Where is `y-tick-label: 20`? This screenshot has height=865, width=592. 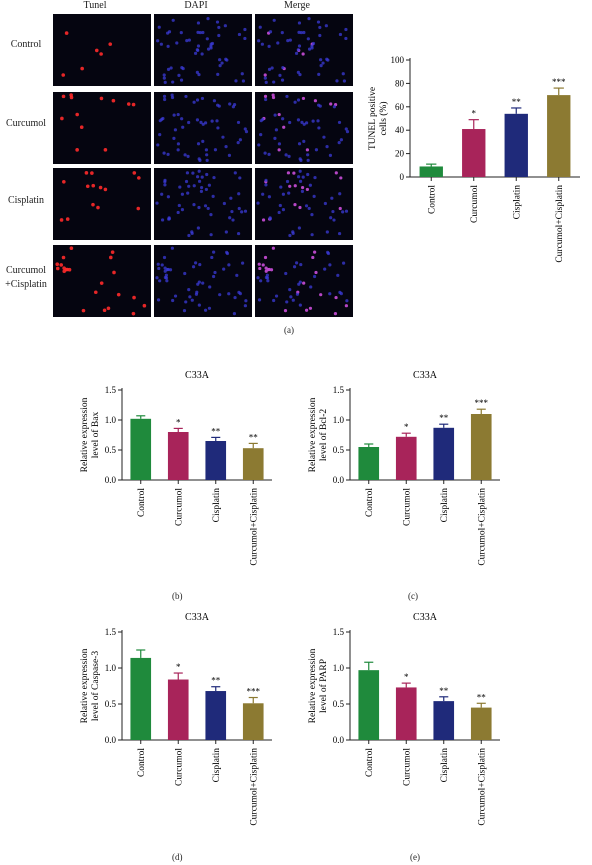 y-tick-label: 20 is located at coordinates (400, 154).